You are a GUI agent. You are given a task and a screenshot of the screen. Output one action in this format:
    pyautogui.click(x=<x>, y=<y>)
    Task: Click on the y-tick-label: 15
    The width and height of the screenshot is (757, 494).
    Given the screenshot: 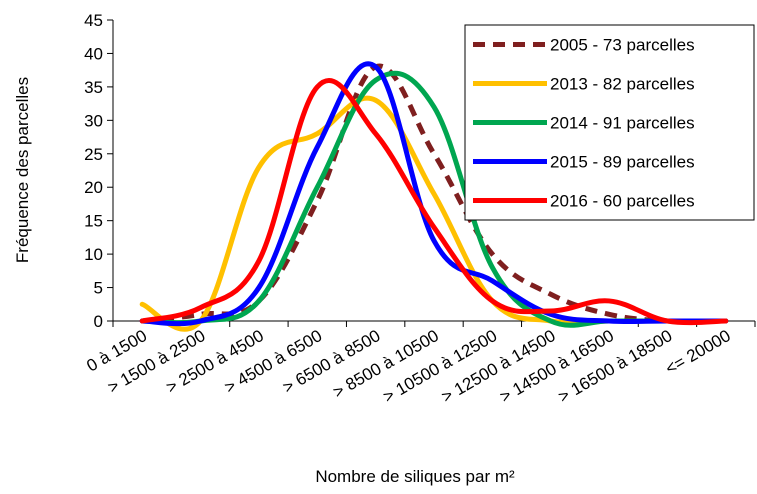 What is the action you would take?
    pyautogui.click(x=93, y=221)
    